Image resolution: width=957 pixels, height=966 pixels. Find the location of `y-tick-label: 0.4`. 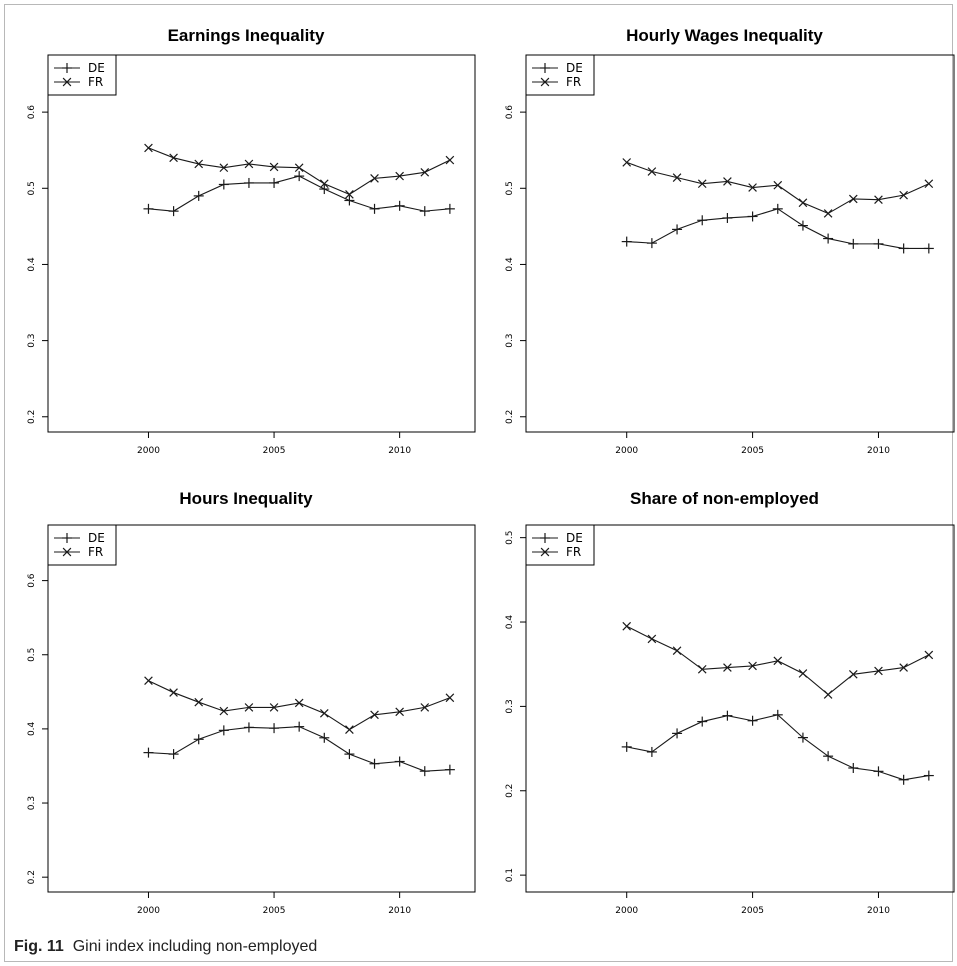

y-tick-label: 0.4 is located at coordinates (32, 728).